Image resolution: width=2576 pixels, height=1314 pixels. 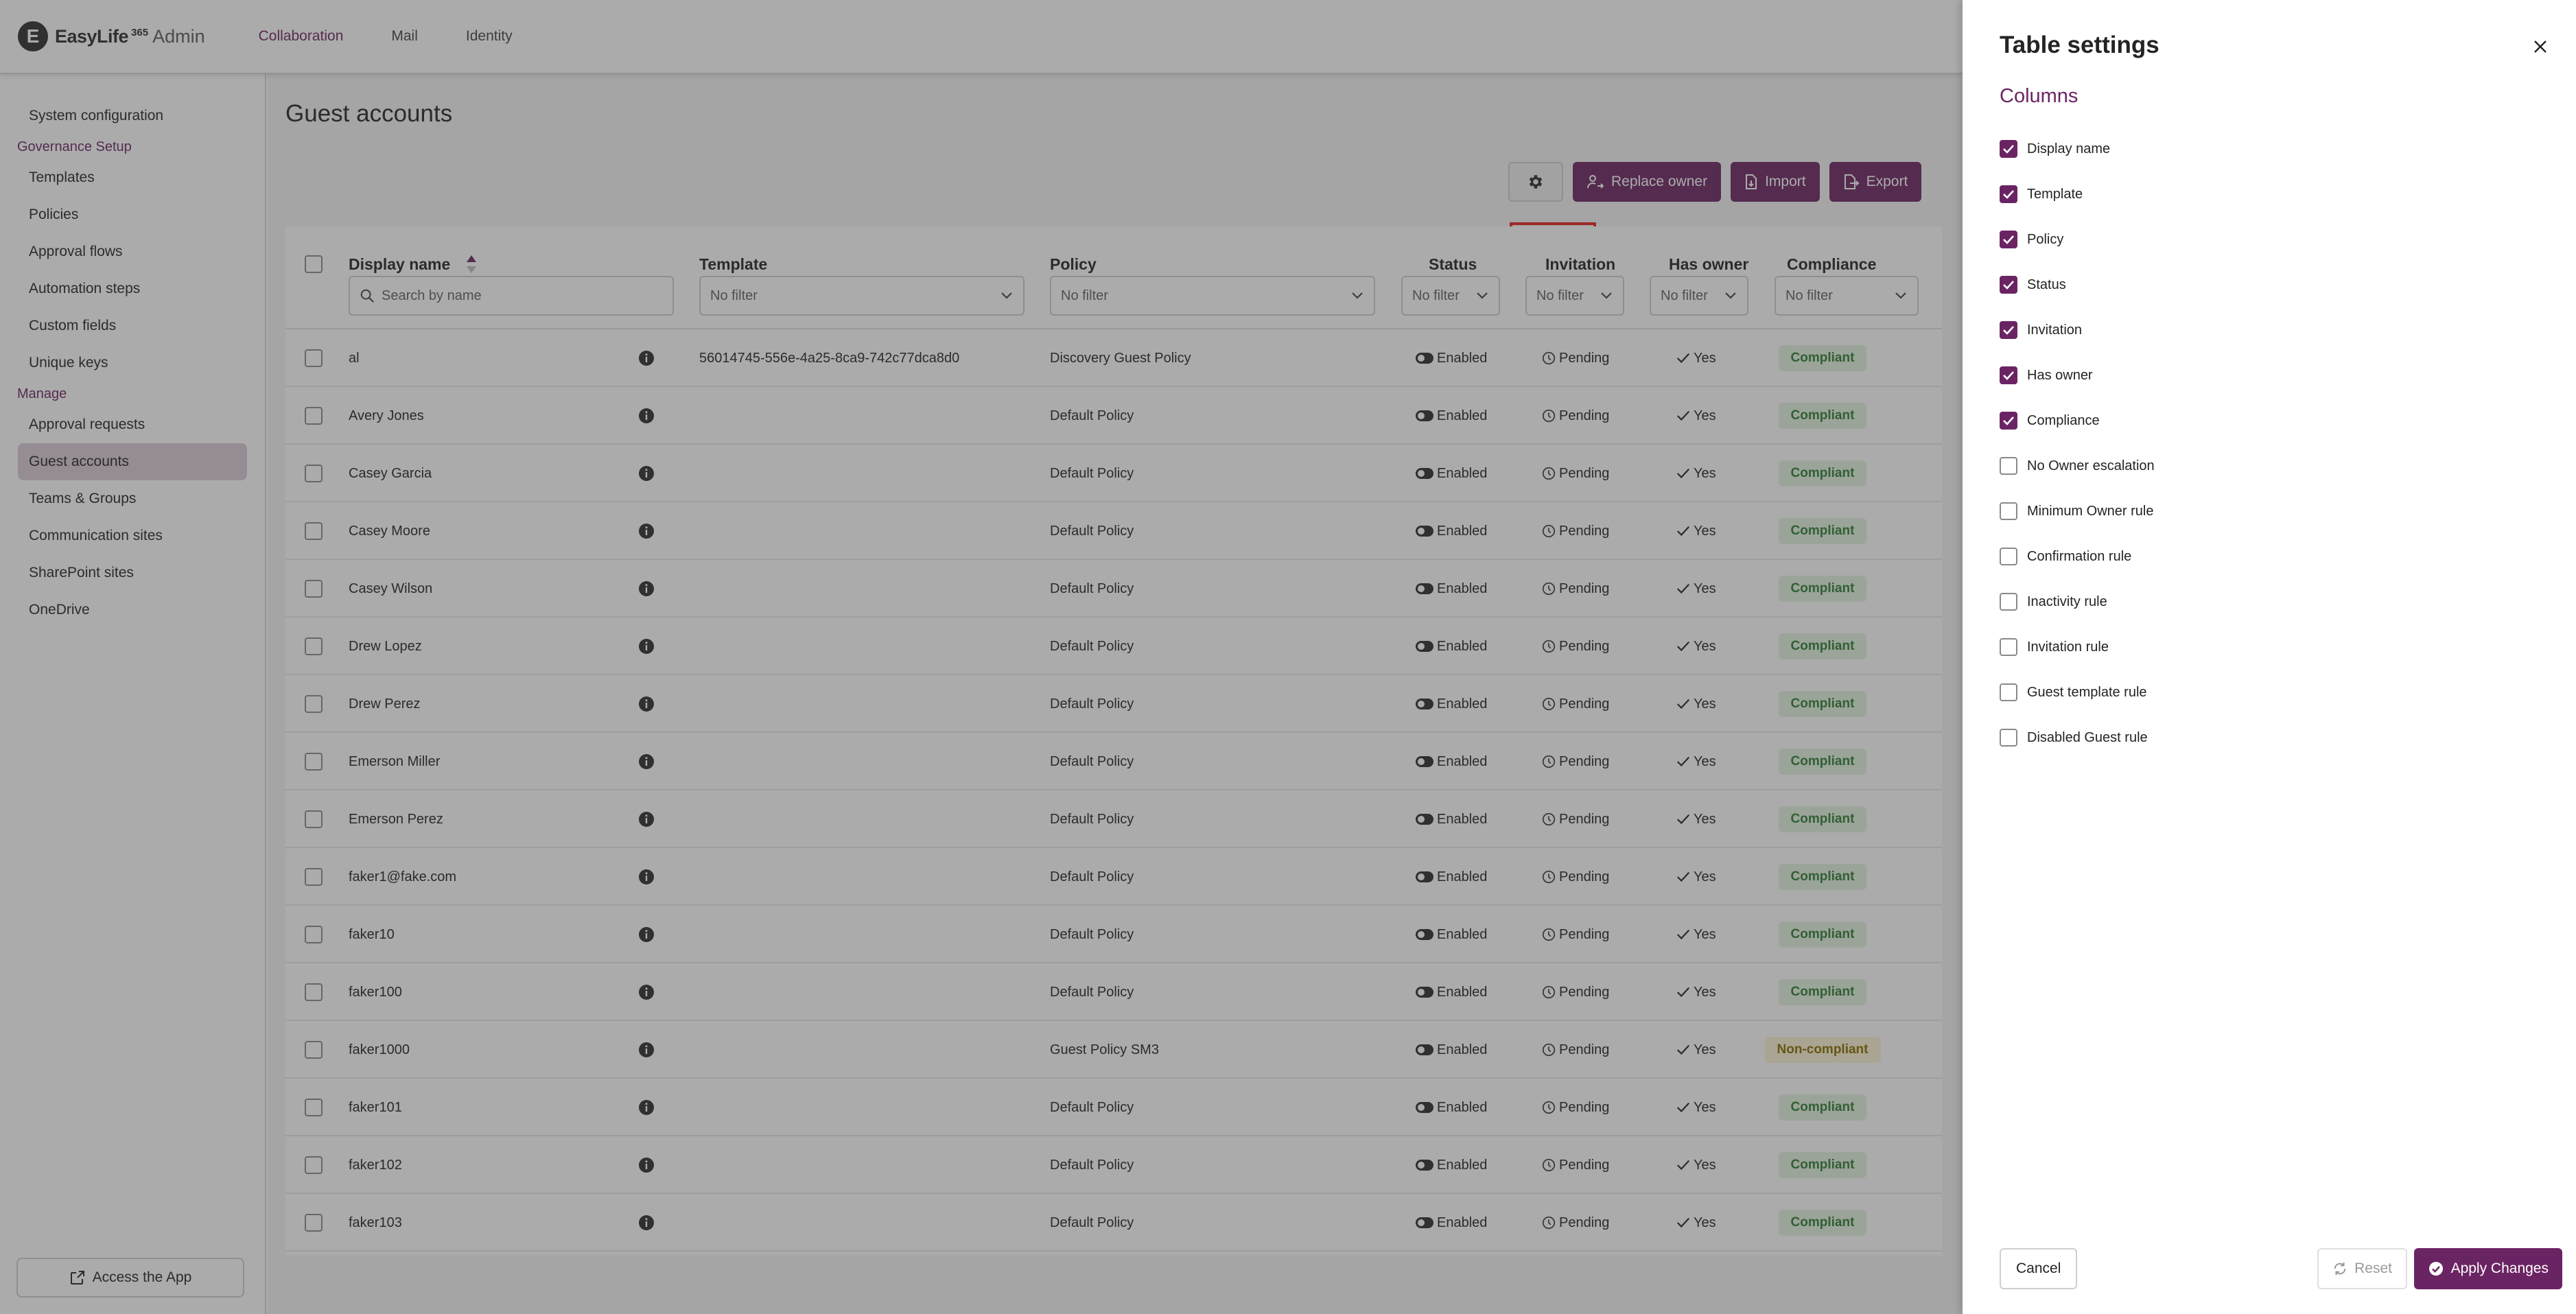 What do you see at coordinates (2039, 1268) in the screenshot?
I see `cancel-button: Cancel` at bounding box center [2039, 1268].